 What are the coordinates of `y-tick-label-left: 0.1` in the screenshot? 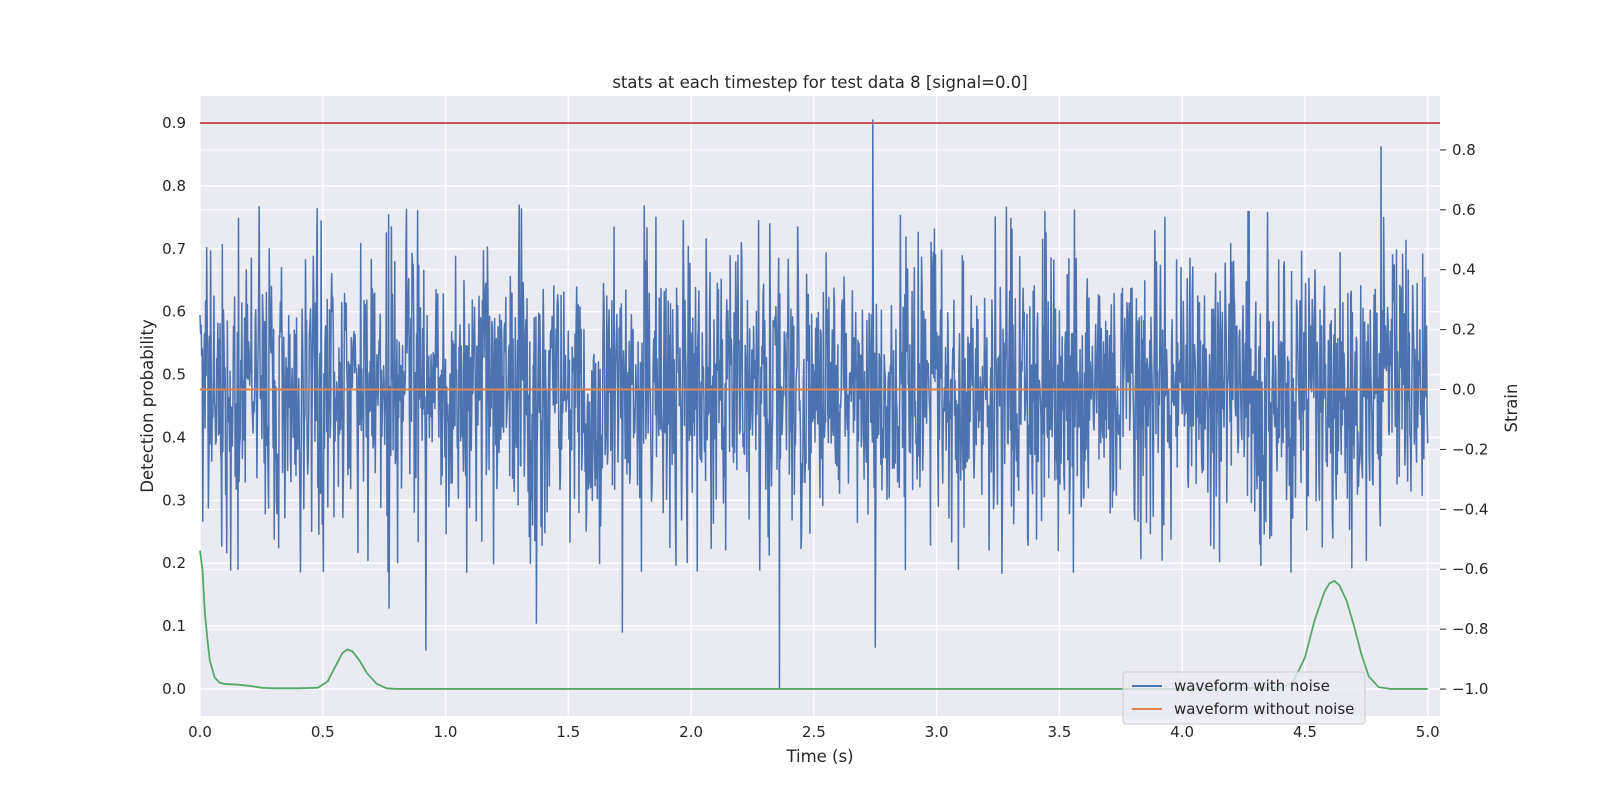 It's located at (174, 626).